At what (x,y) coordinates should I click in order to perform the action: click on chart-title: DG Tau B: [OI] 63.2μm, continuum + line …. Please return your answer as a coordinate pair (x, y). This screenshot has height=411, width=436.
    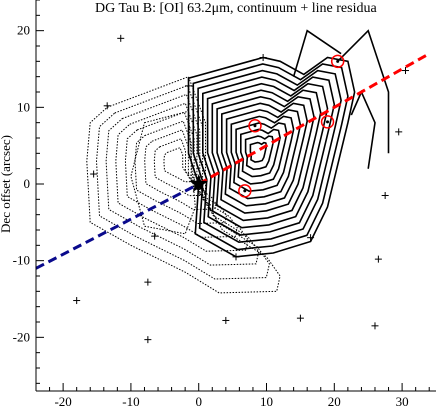
    Looking at the image, I should click on (236, 8).